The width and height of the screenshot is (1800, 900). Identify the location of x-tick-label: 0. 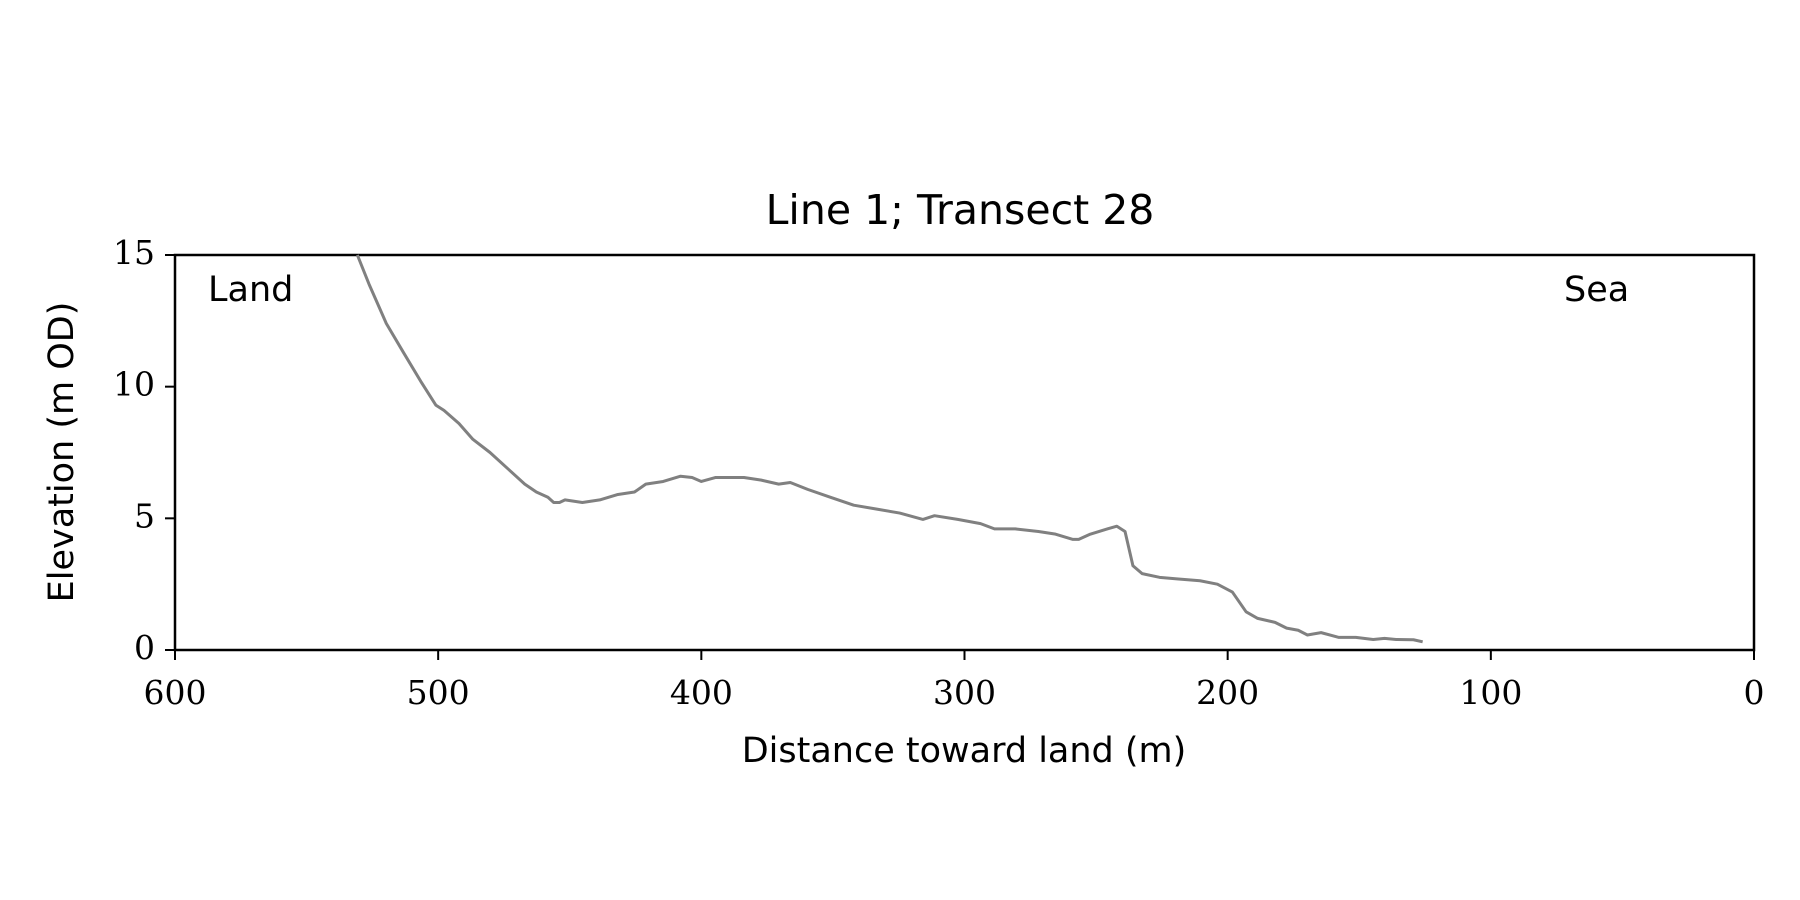
(1754, 692).